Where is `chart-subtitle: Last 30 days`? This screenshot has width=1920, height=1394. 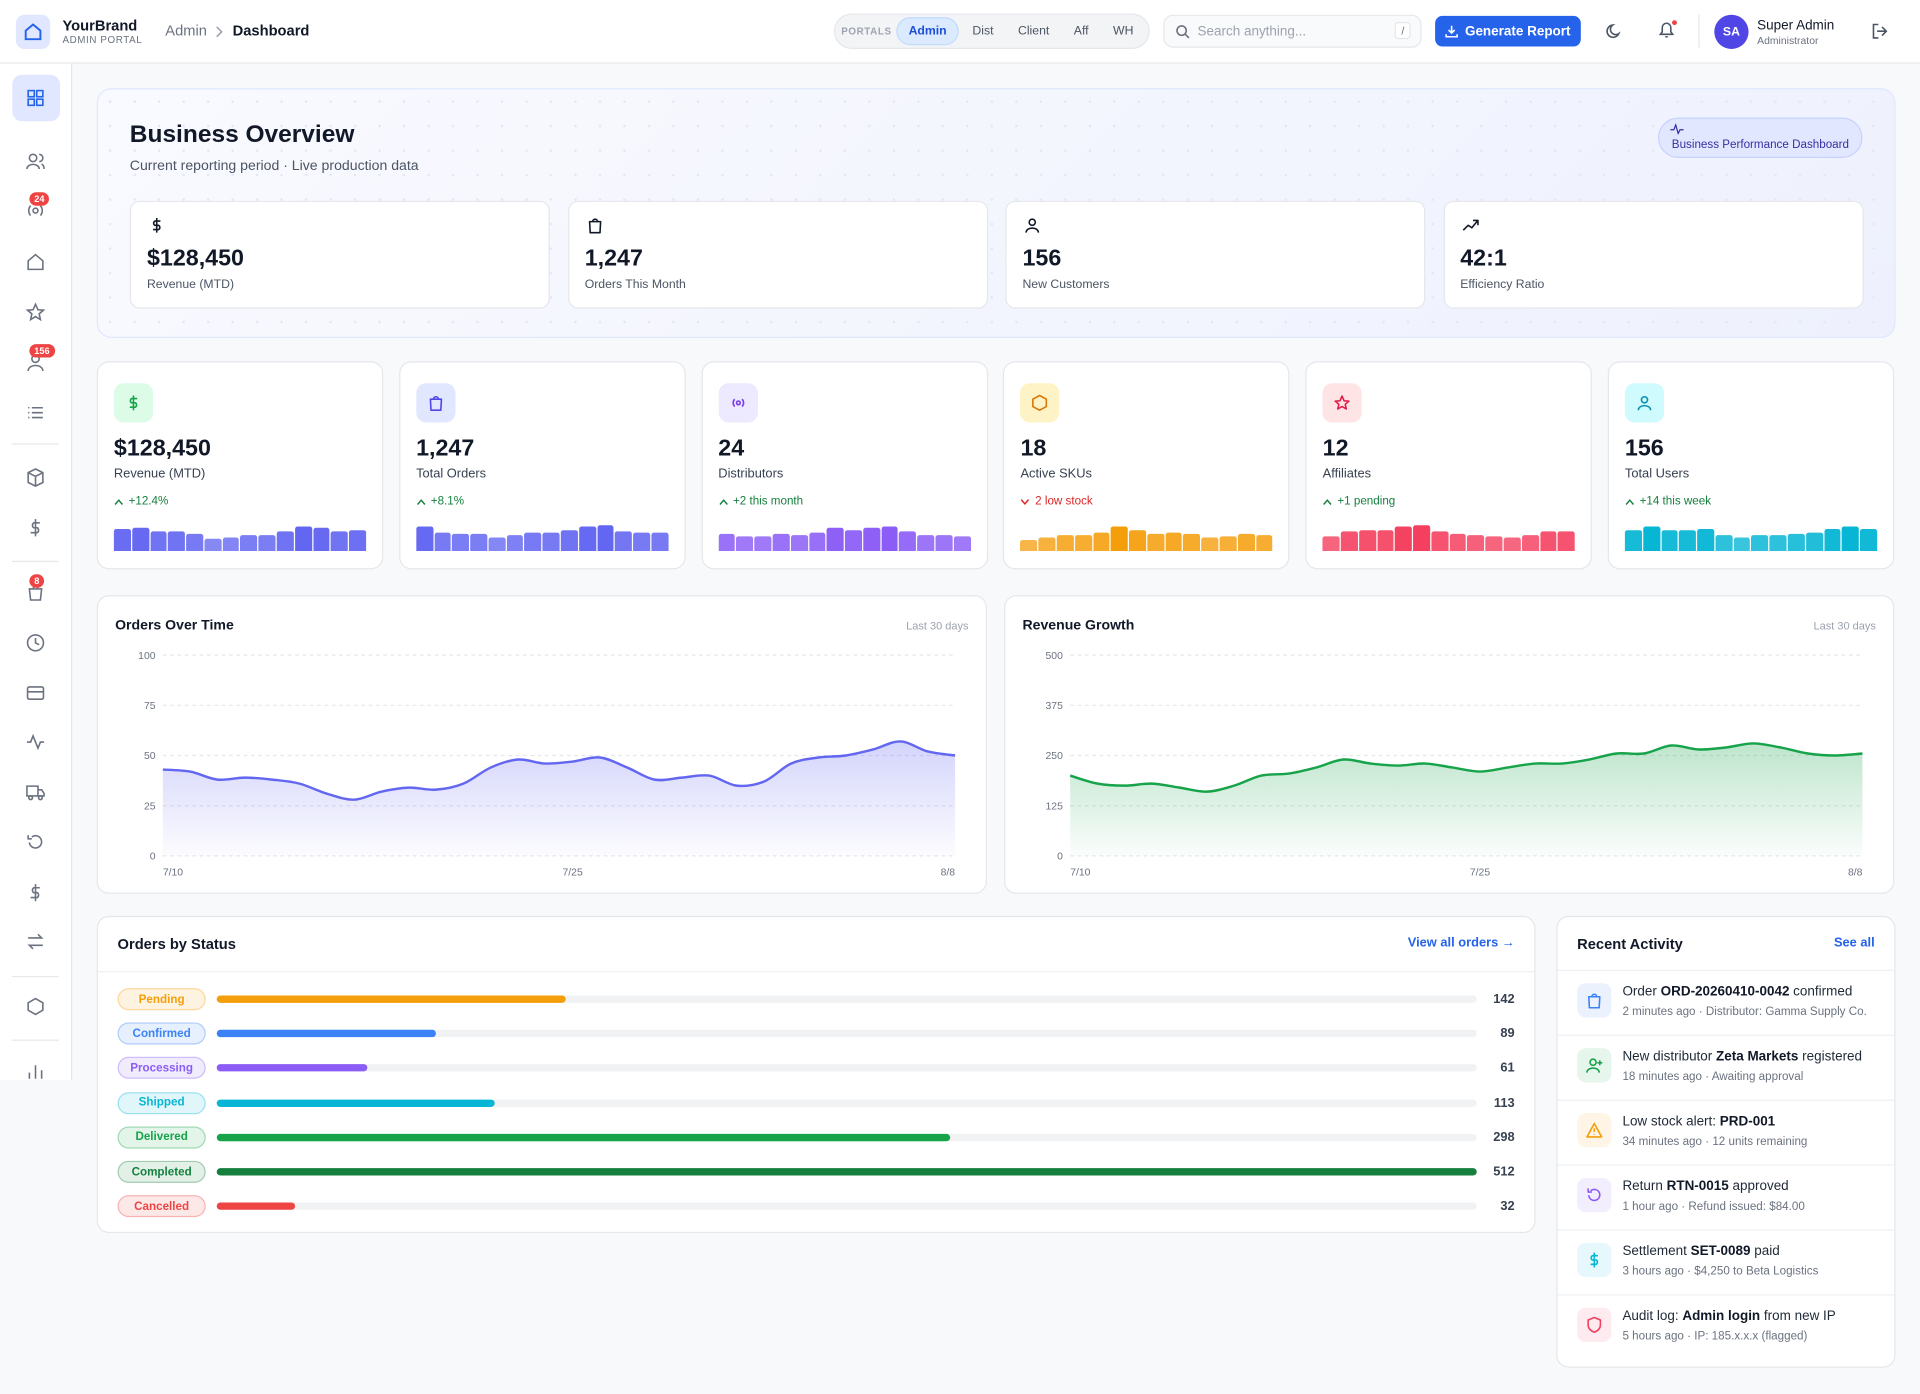
chart-subtitle: Last 30 days is located at coordinates (937, 626).